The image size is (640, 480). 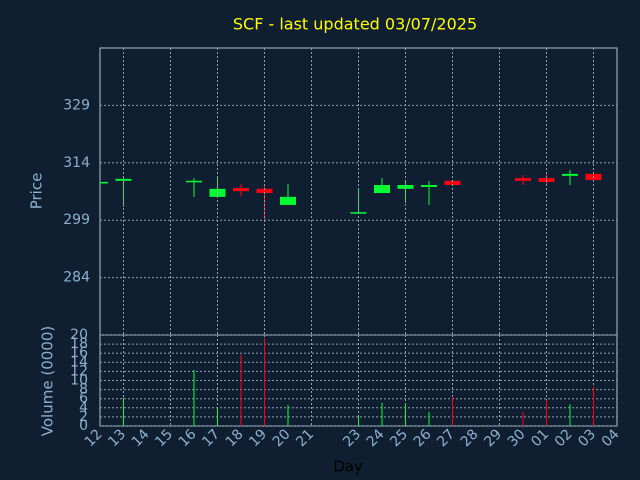 I want to click on y-tick-label: 10, so click(x=79, y=381).